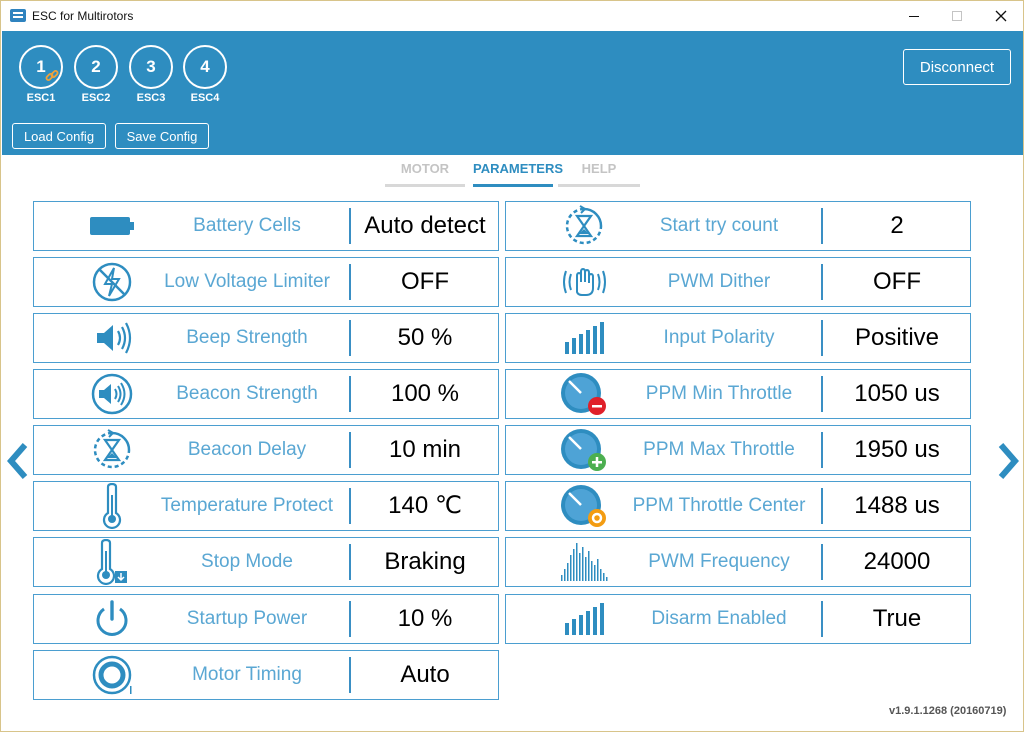 The height and width of the screenshot is (732, 1024). I want to click on param-name: PPM Throttle Center, so click(719, 505).